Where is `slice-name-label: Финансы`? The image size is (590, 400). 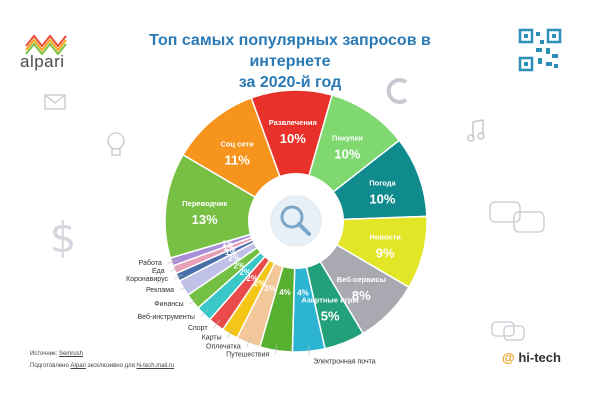 slice-name-label: Финансы is located at coordinates (168, 304).